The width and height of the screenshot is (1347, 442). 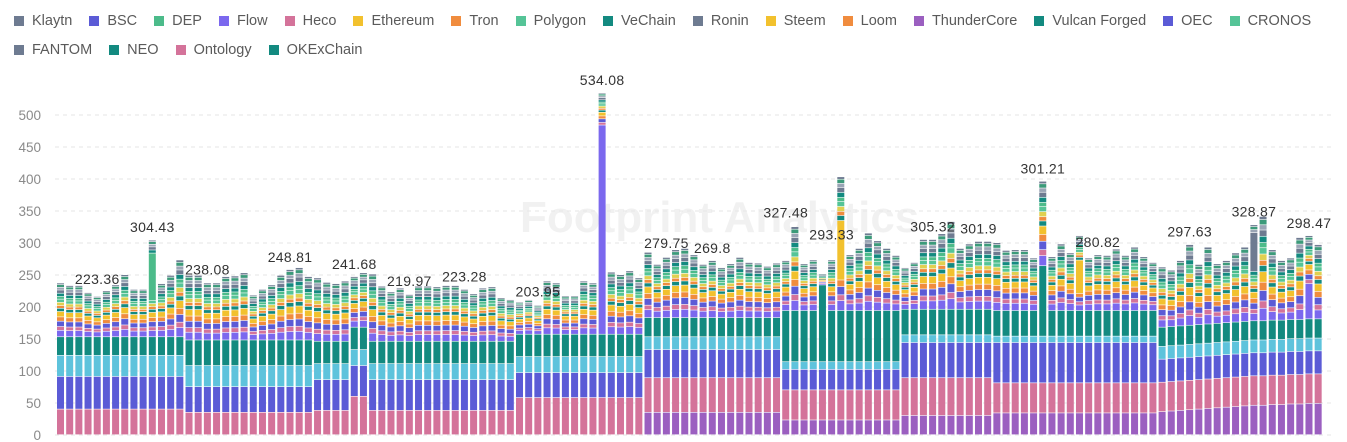 I want to click on bar-segment-tron, so click(x=1162, y=307).